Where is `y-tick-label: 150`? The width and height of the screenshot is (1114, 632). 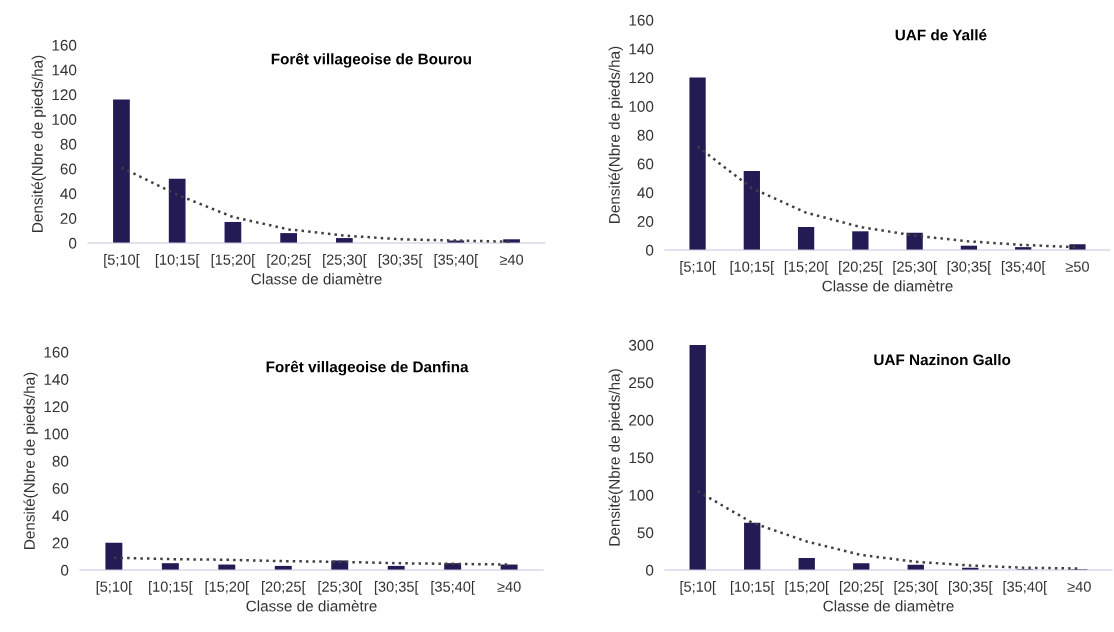 y-tick-label: 150 is located at coordinates (641, 458).